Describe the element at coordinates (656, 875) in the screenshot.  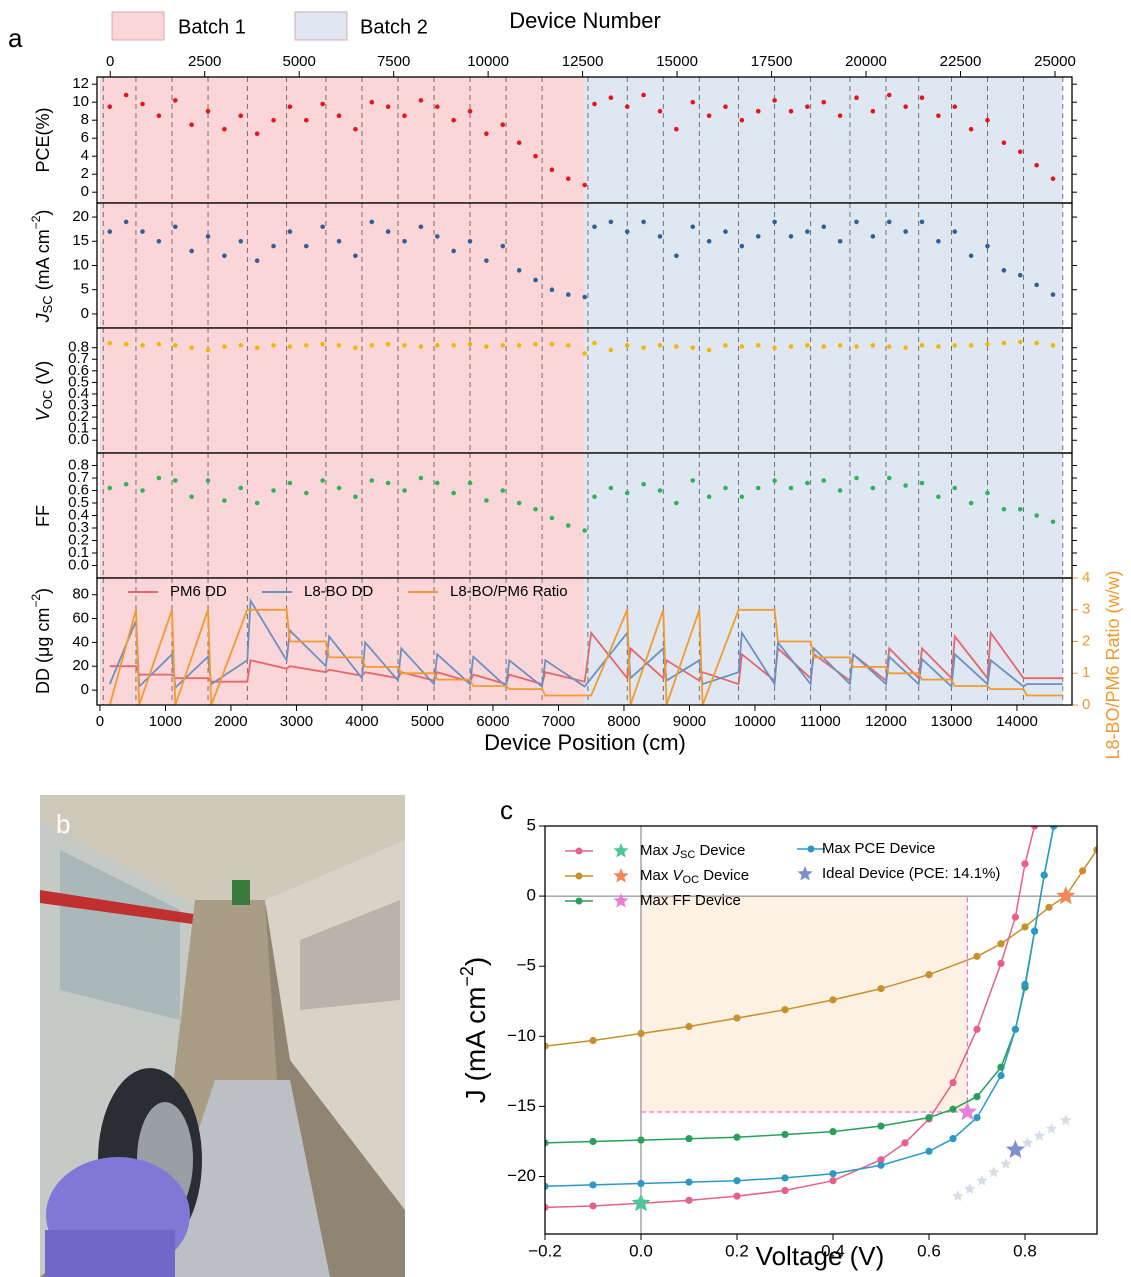
I see `label-part: Max` at that location.